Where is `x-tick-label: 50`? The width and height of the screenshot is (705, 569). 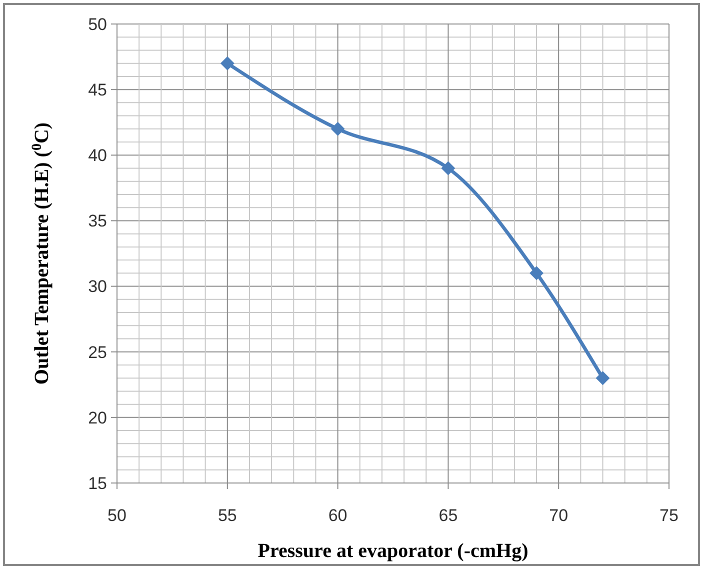
x-tick-label: 50 is located at coordinates (117, 515).